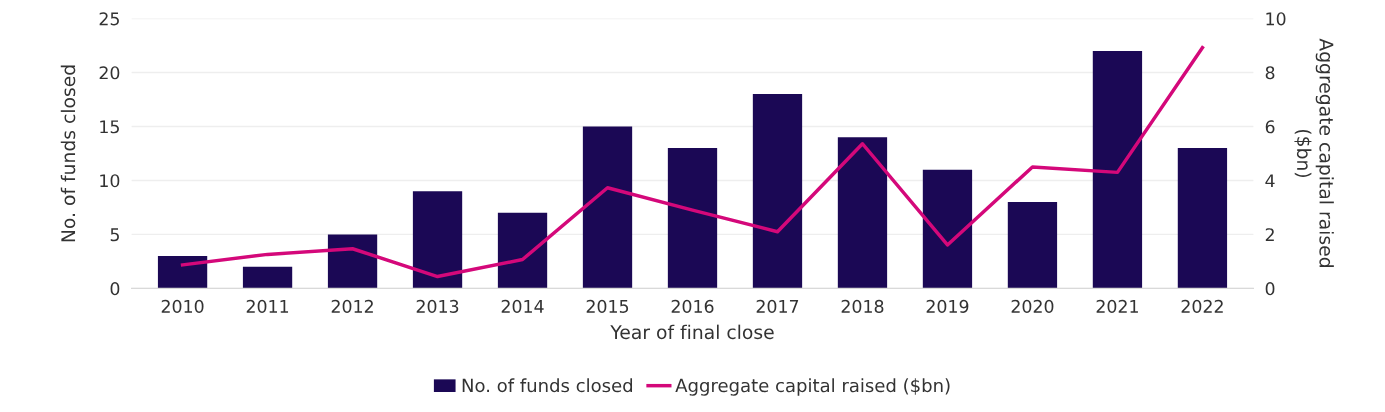  I want to click on x-tick-label: 2012, so click(352, 306).